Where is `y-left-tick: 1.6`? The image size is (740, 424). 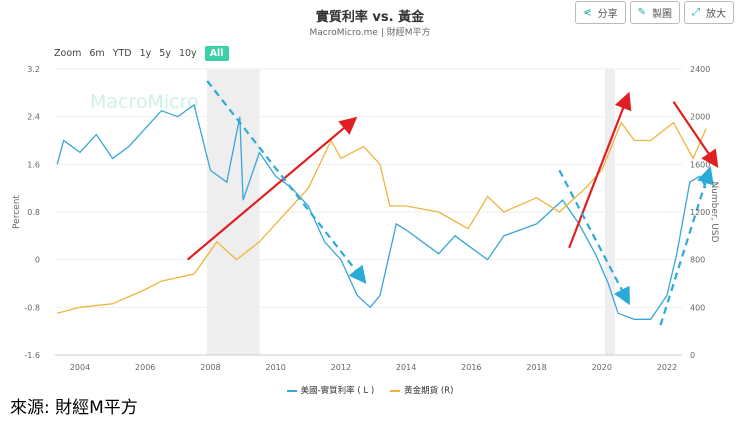
y-left-tick: 1.6 is located at coordinates (33, 164).